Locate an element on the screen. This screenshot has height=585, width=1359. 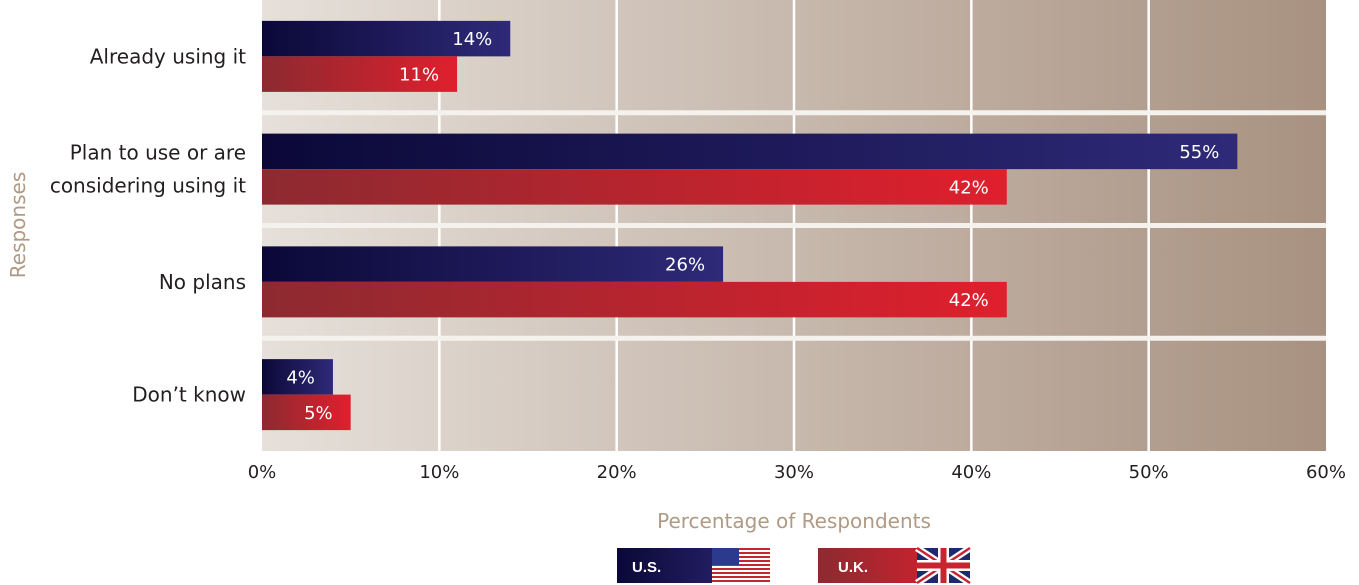
x-tick-label: 20% is located at coordinates (617, 472).